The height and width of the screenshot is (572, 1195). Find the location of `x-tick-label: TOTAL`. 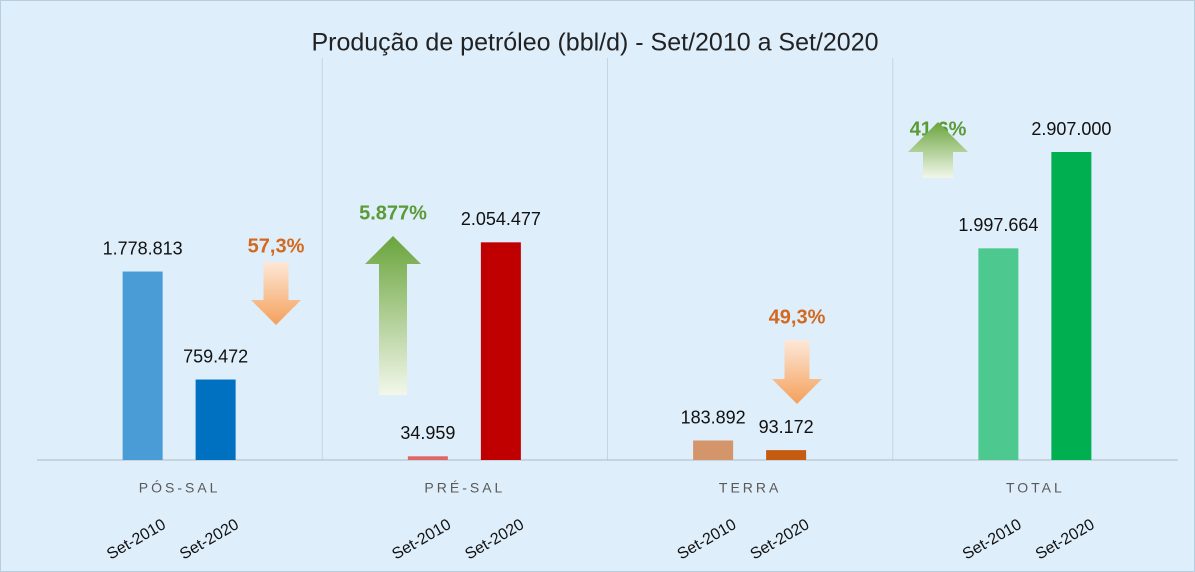

x-tick-label: TOTAL is located at coordinates (1035, 488).